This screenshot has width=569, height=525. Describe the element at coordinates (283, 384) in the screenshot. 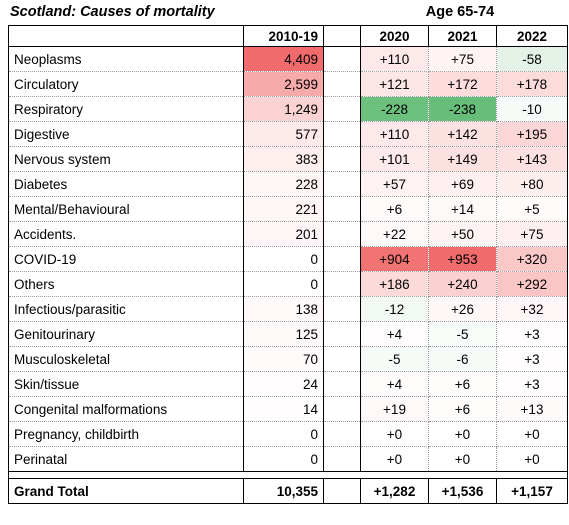

I see `base-value: 24` at that location.